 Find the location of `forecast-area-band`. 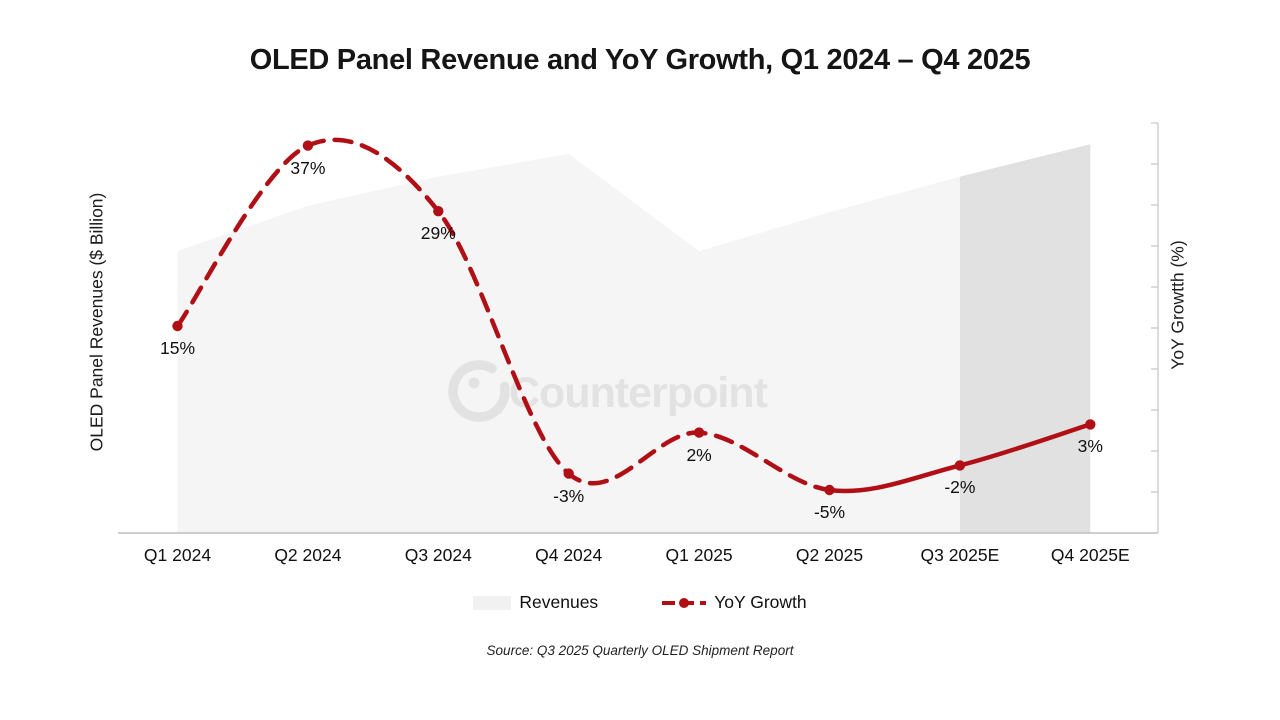

forecast-area-band is located at coordinates (1025, 338).